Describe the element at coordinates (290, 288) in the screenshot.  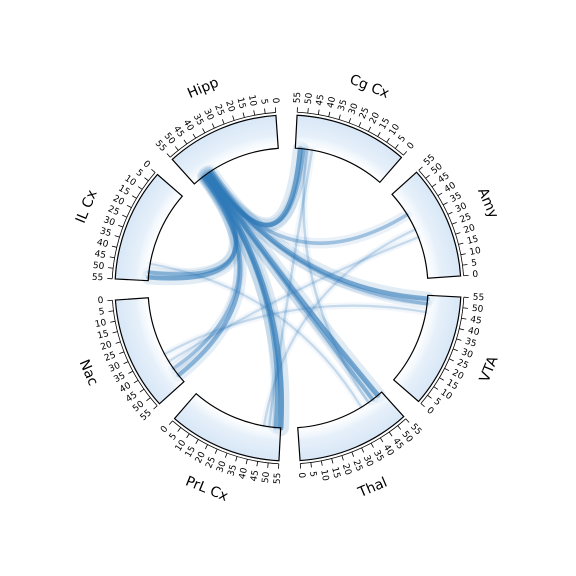
I see `link-glow-cg-cx-prl-cx` at that location.